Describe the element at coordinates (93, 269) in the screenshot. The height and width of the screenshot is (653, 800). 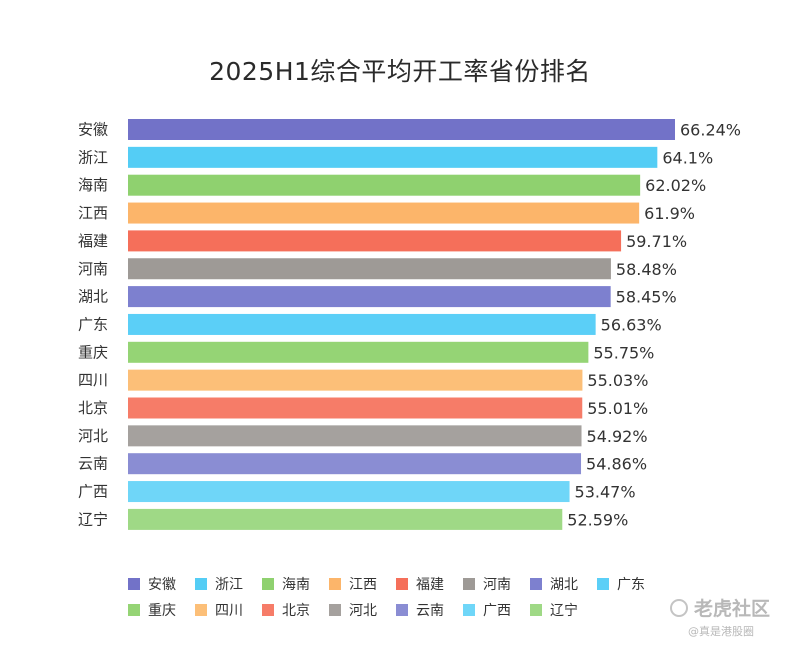
I see `category-label: 河南` at that location.